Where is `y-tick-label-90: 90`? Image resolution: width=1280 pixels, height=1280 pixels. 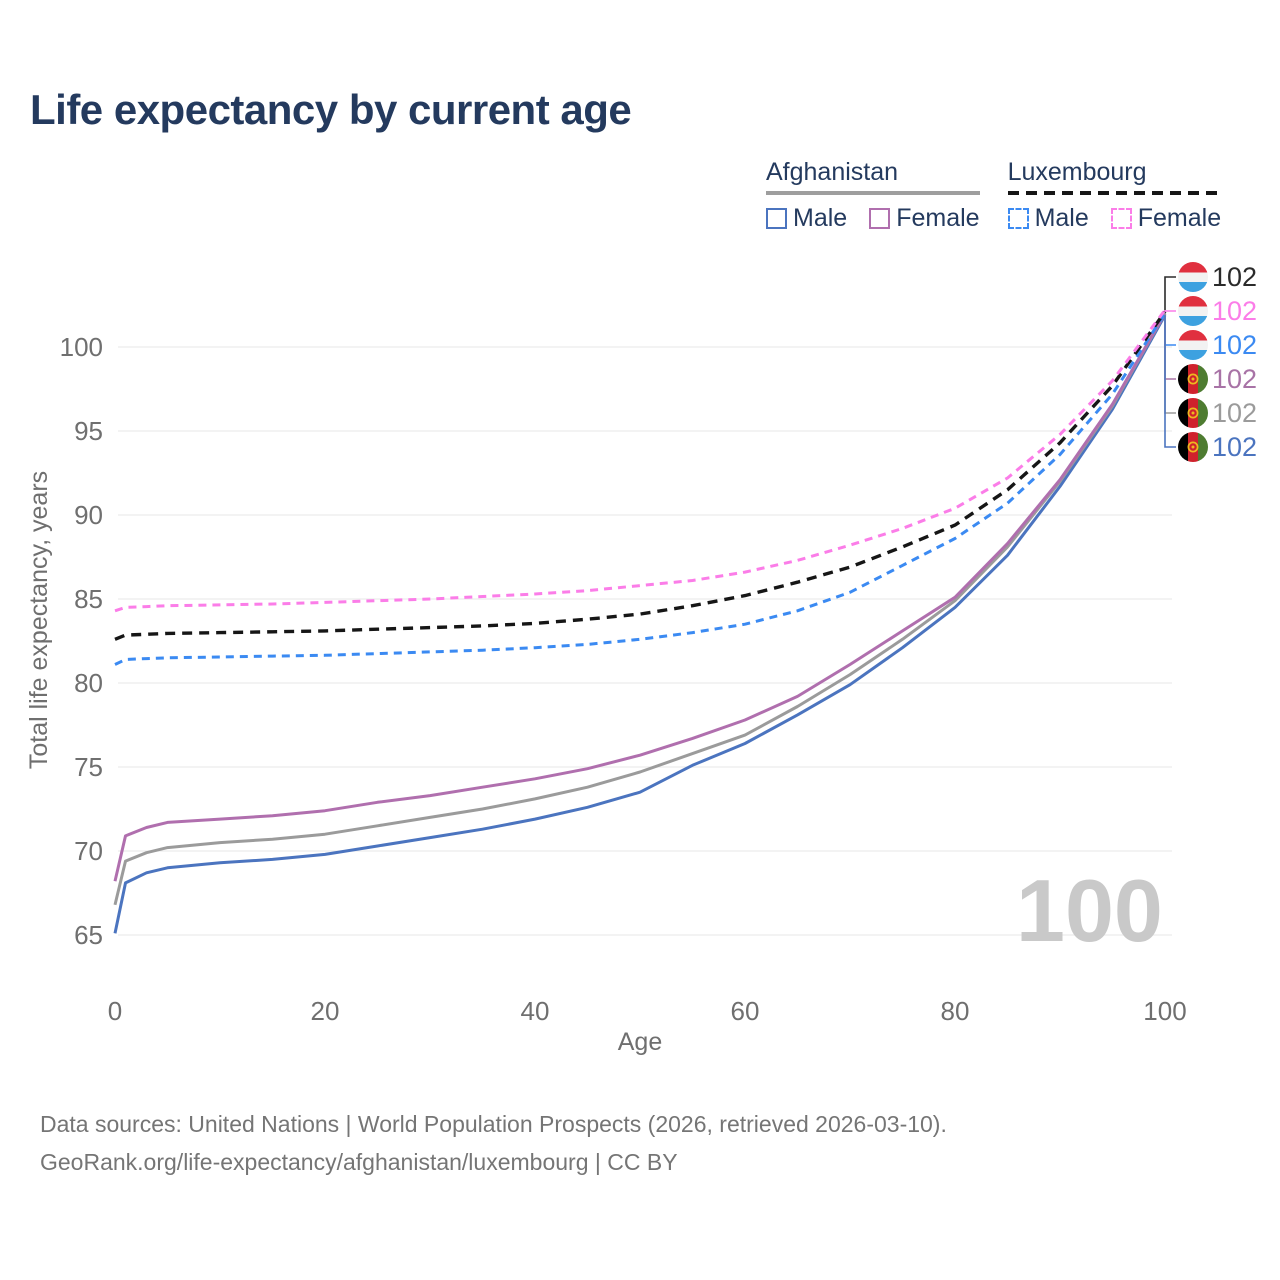
y-tick-label-90: 90 is located at coordinates (88, 515).